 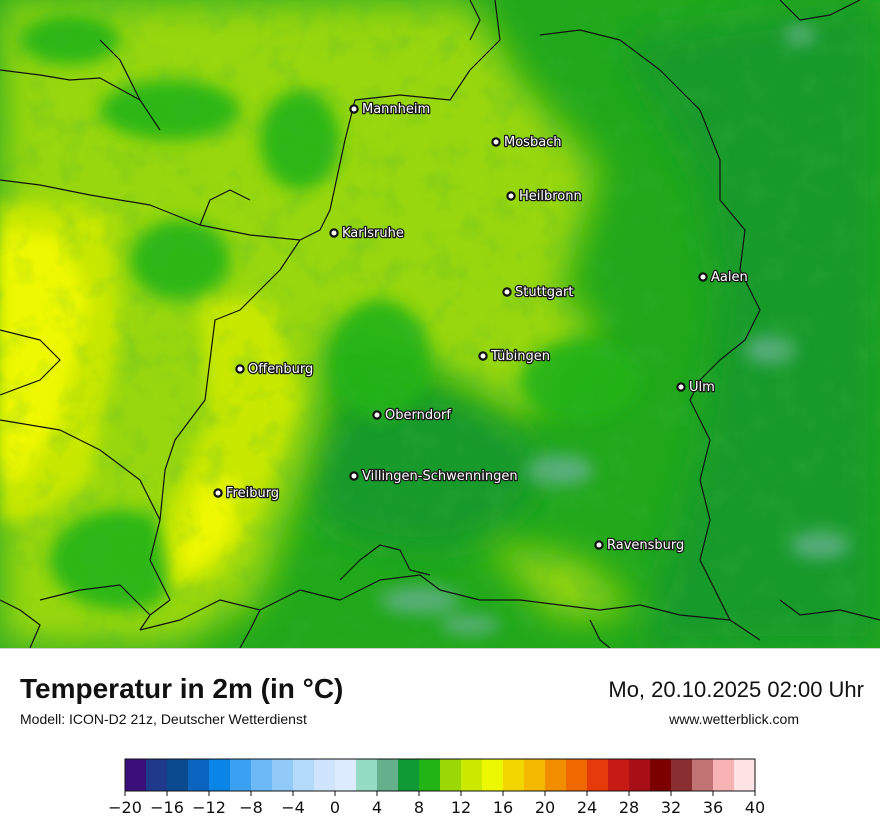 I want to click on city-label: Mosbach, so click(x=533, y=142).